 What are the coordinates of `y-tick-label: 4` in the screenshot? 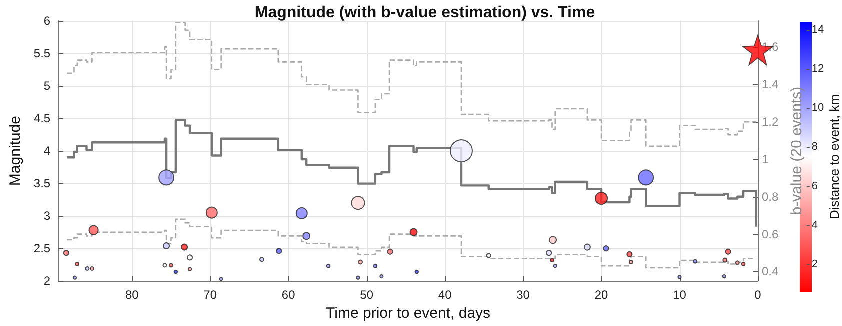 It's located at (47, 151).